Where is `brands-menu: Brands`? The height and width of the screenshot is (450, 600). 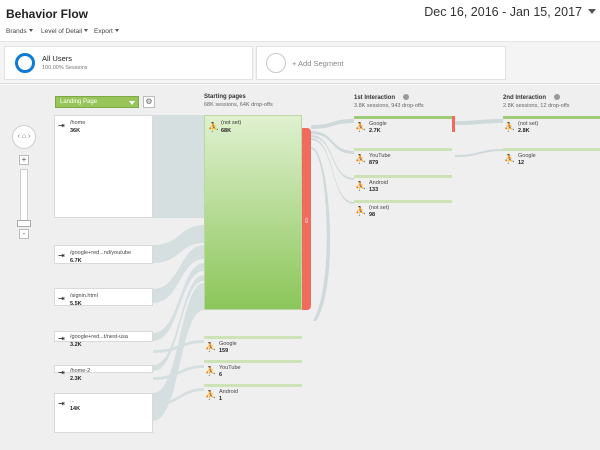 brands-menu: Brands is located at coordinates (19, 31).